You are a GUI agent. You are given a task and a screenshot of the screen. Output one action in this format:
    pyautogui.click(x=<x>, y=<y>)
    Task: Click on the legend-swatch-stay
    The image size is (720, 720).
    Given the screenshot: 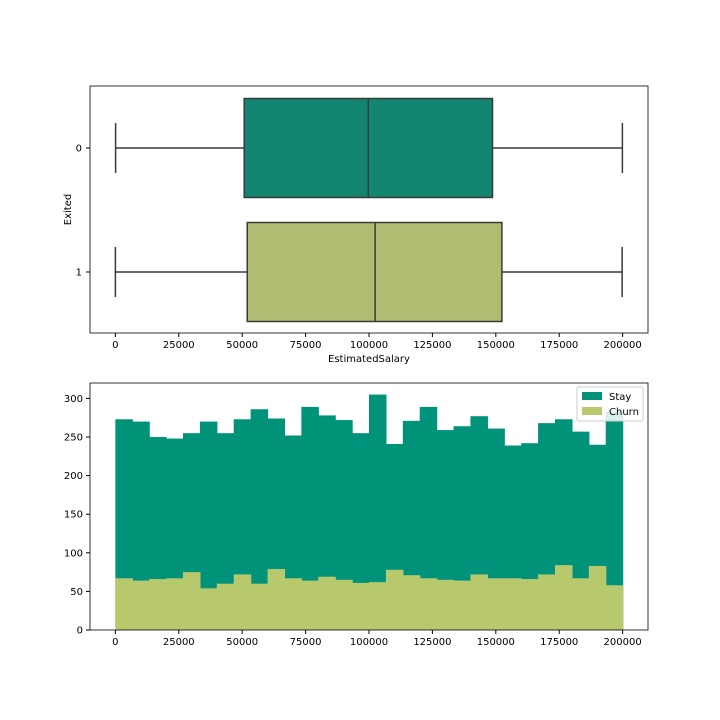 What is the action you would take?
    pyautogui.click(x=592, y=396)
    